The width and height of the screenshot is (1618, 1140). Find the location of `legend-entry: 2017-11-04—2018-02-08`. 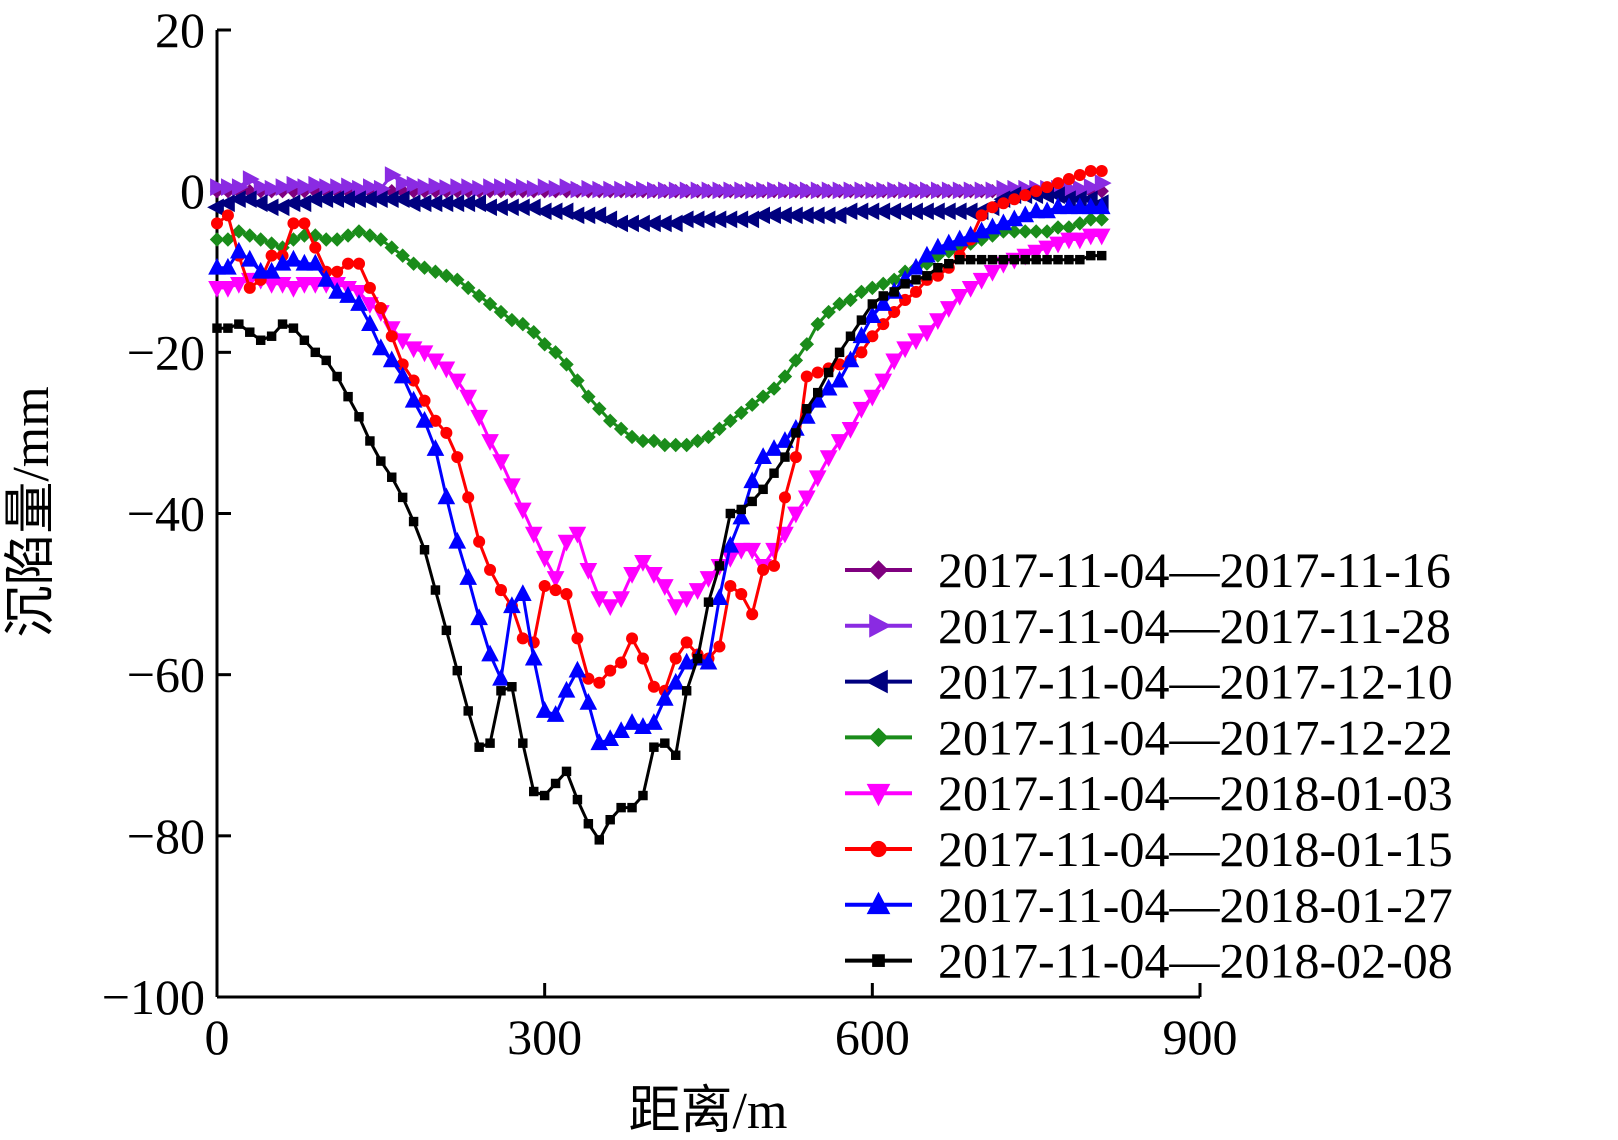

legend-entry: 2017-11-04—2018-02-08 is located at coordinates (1149, 961).